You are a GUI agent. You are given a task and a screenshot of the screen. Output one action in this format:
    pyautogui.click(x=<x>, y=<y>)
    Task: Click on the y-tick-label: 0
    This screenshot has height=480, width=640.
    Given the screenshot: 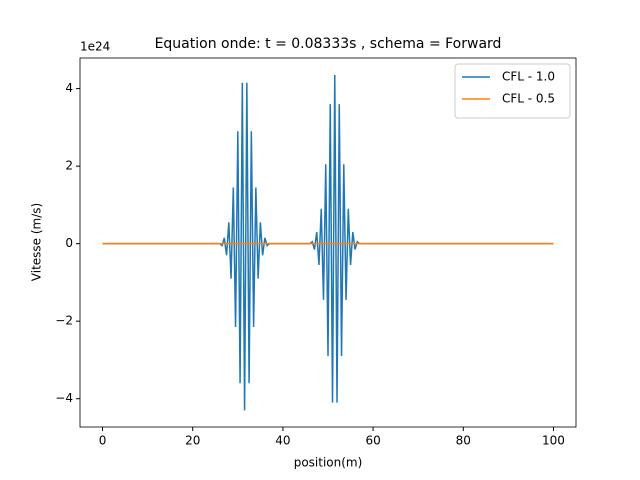 What is the action you would take?
    pyautogui.click(x=69, y=243)
    